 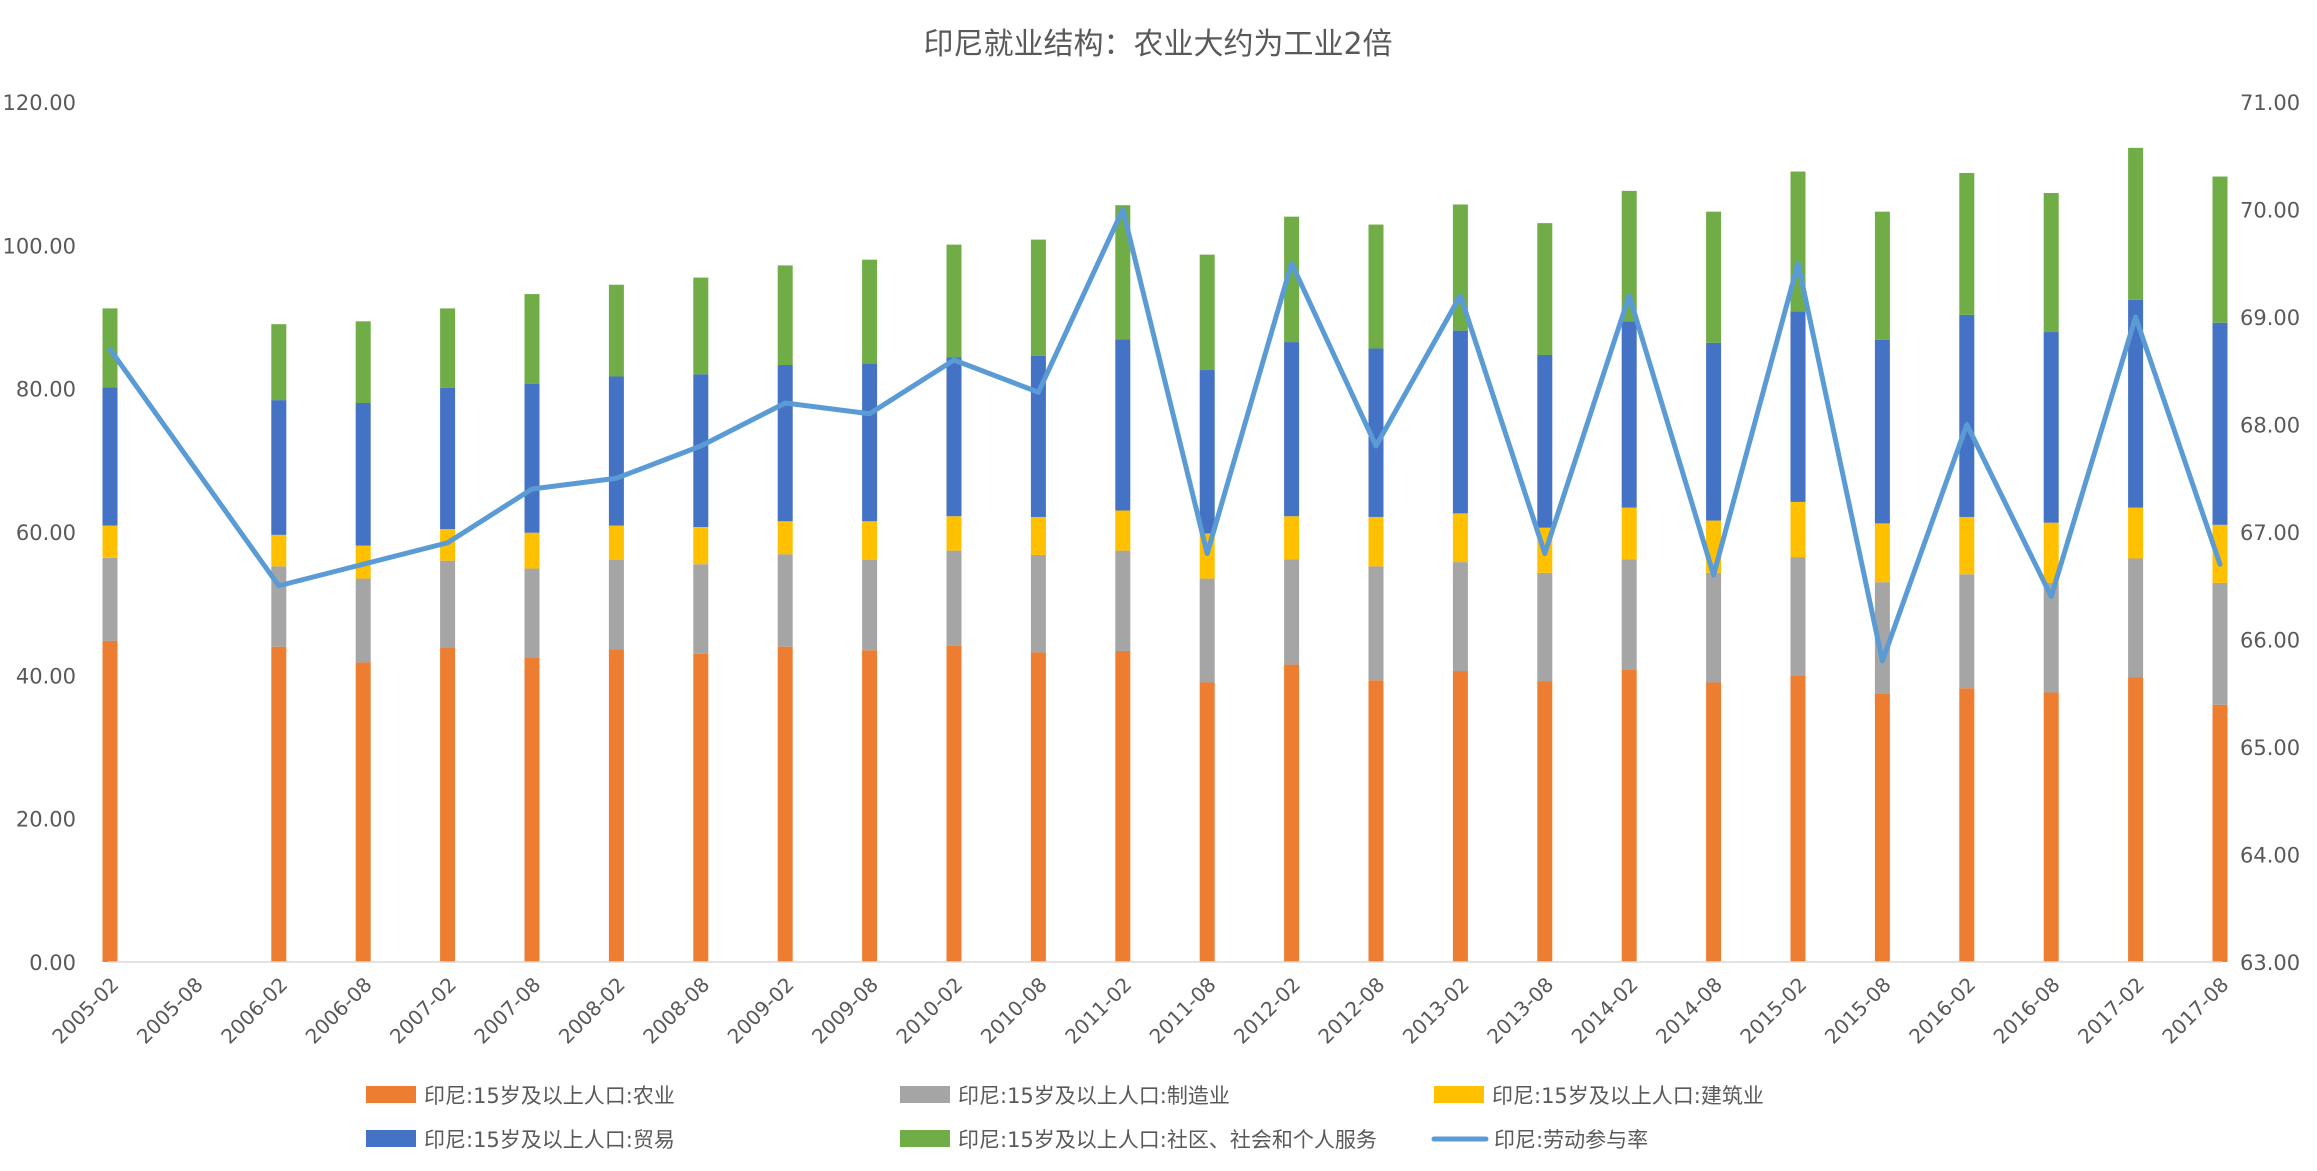 I want to click on y-left-tick-label: 20.00, so click(x=46, y=820).